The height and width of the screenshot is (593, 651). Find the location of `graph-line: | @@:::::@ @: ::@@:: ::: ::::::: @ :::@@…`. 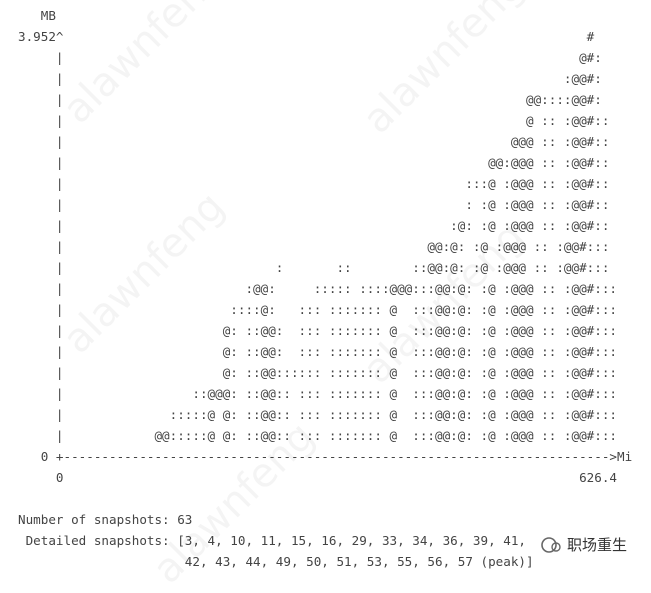

graph-line: | @@:::::@ @: ::@@:: ::: ::::::: @ :::@@… is located at coordinates (317, 435).